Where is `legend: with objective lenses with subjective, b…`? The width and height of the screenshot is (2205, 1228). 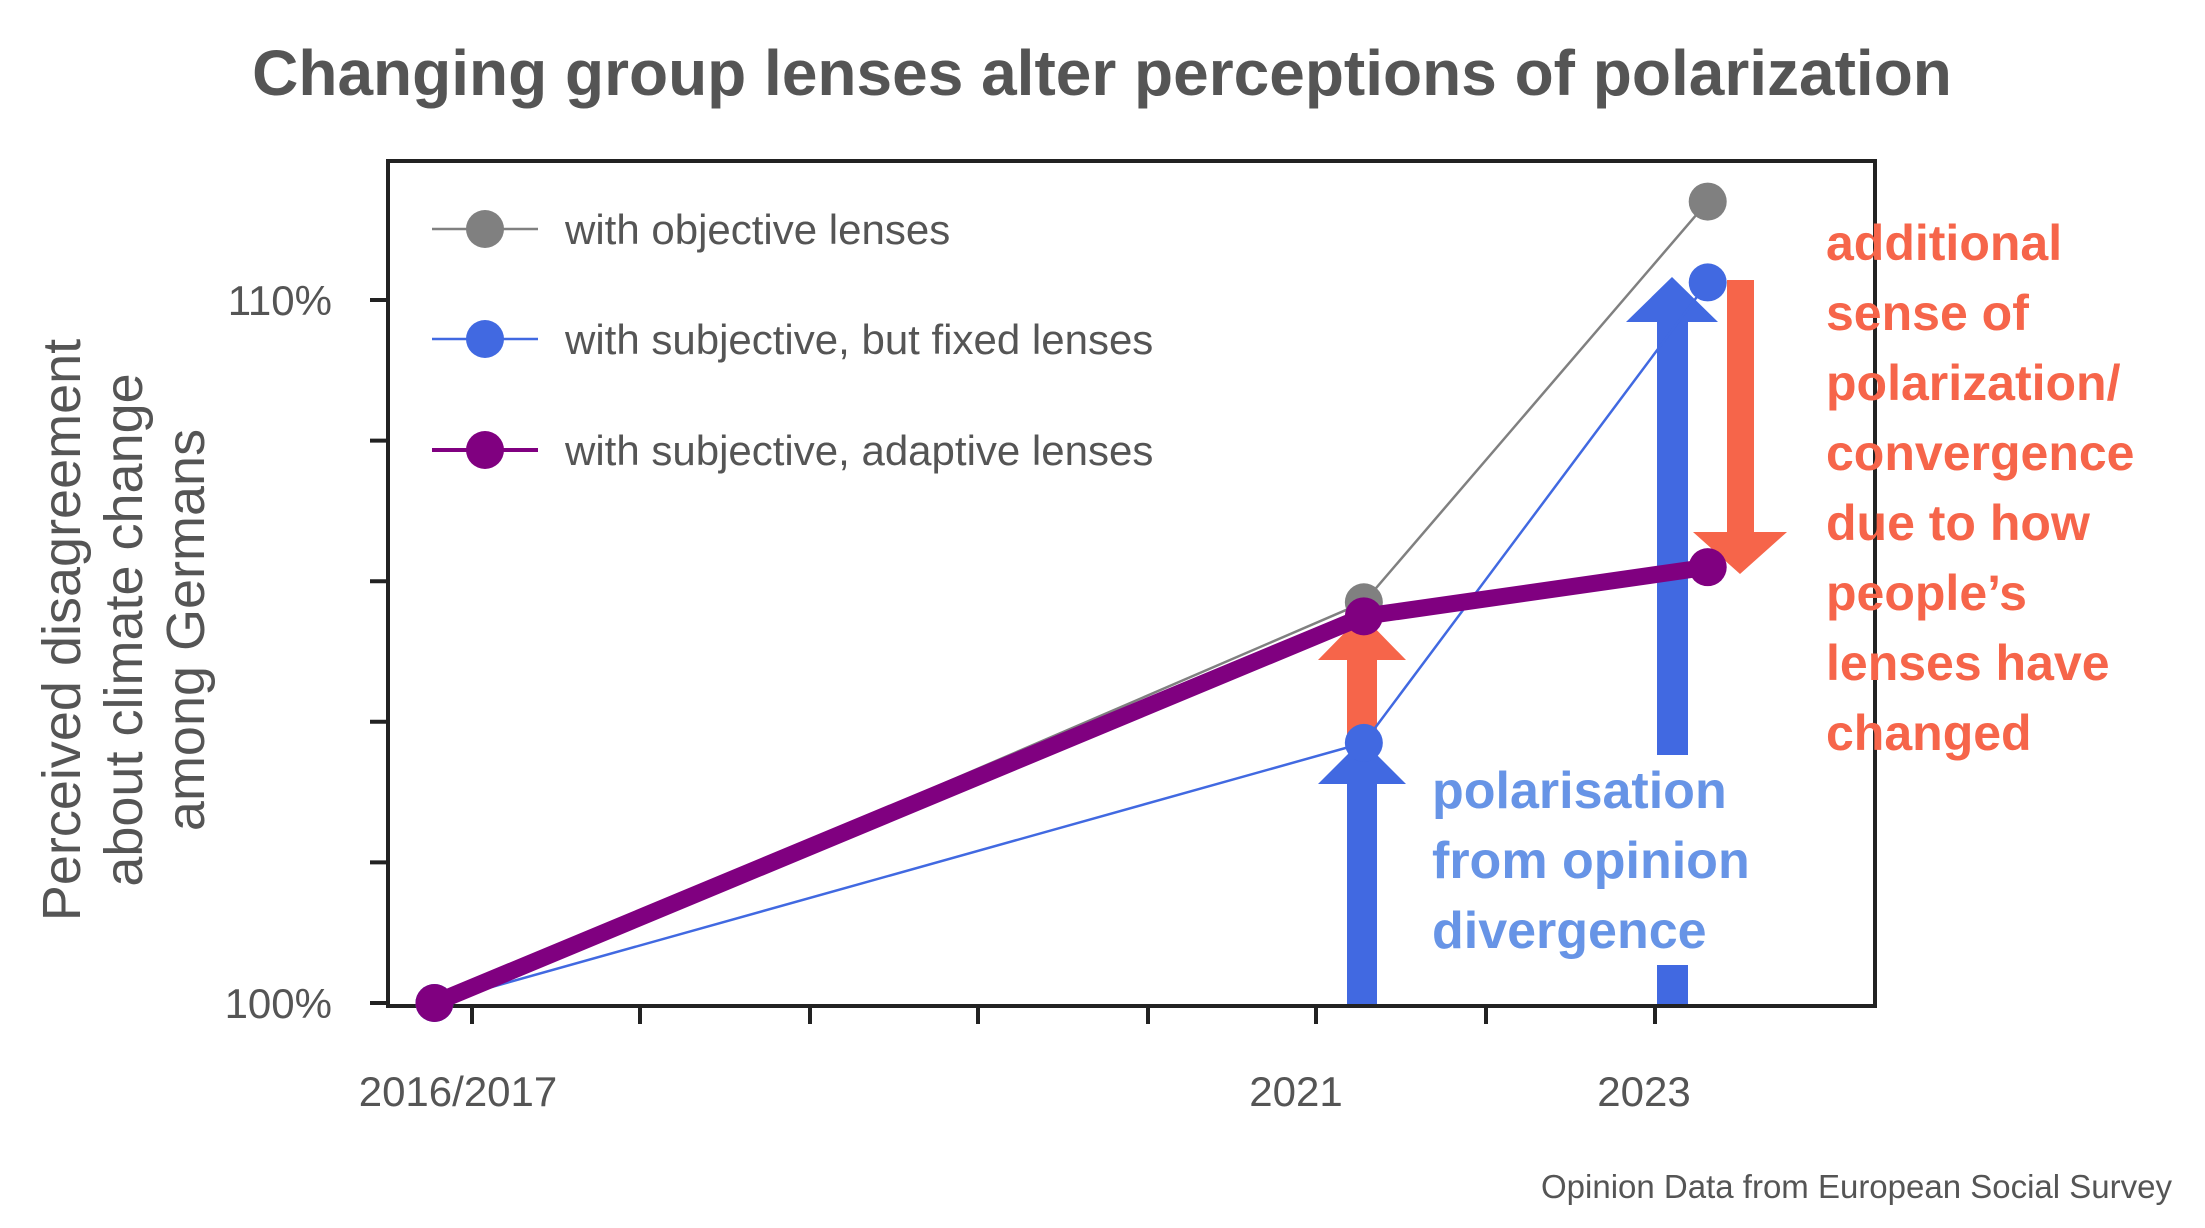 legend: with objective lenses with subjective, b… is located at coordinates (792, 340).